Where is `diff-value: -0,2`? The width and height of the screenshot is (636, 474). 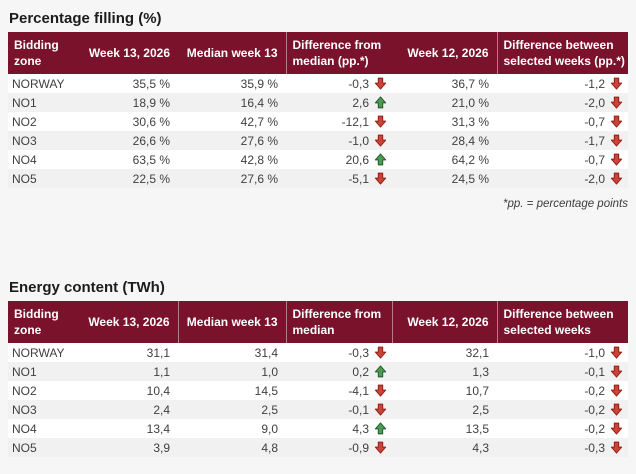 diff-value: -0,2 is located at coordinates (594, 428).